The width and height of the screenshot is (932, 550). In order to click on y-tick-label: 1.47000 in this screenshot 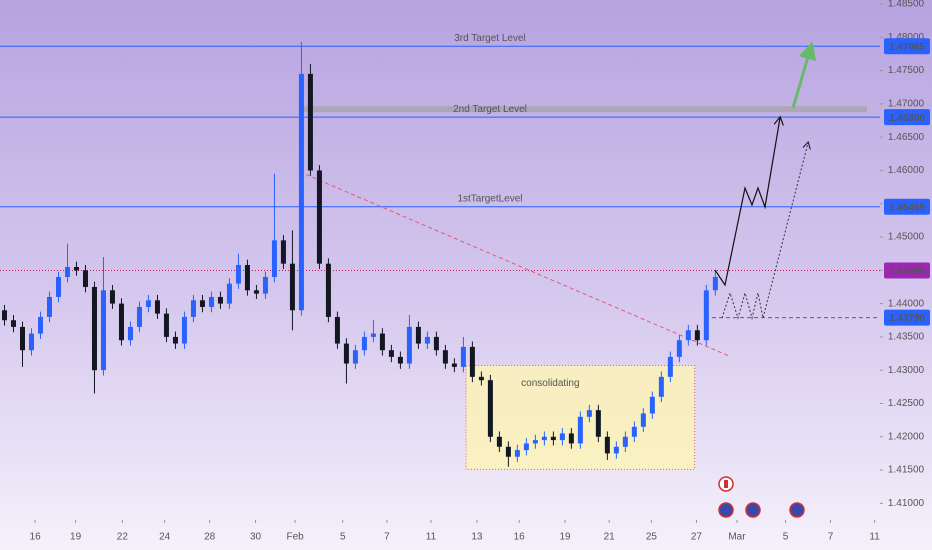, I will do `click(906, 104)`.